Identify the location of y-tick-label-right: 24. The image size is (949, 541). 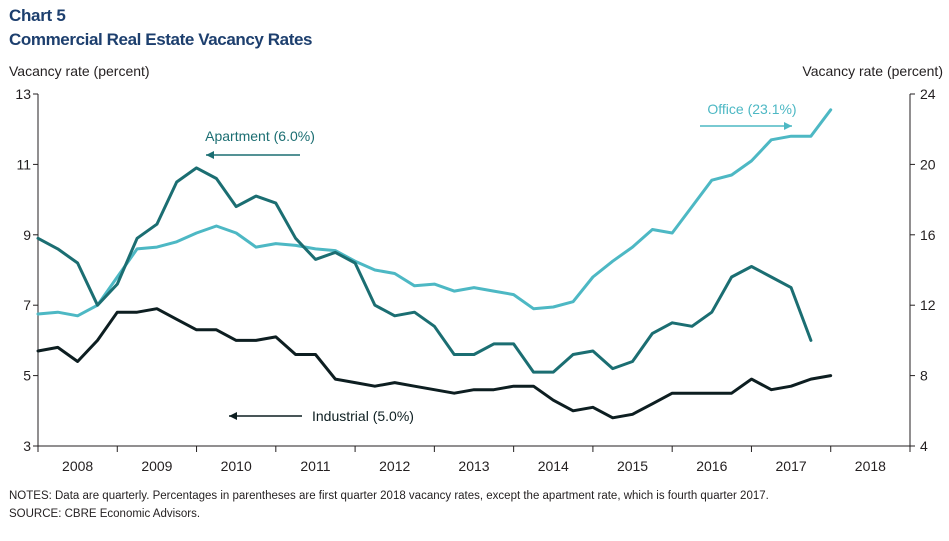
(928, 94).